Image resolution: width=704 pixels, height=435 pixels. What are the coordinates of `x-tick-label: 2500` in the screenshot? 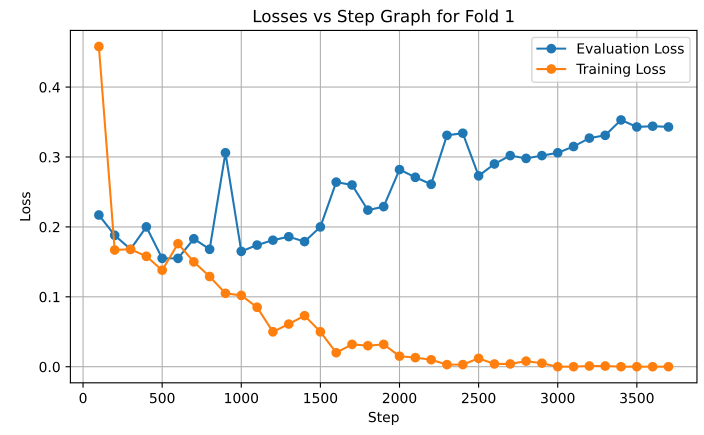 It's located at (479, 398).